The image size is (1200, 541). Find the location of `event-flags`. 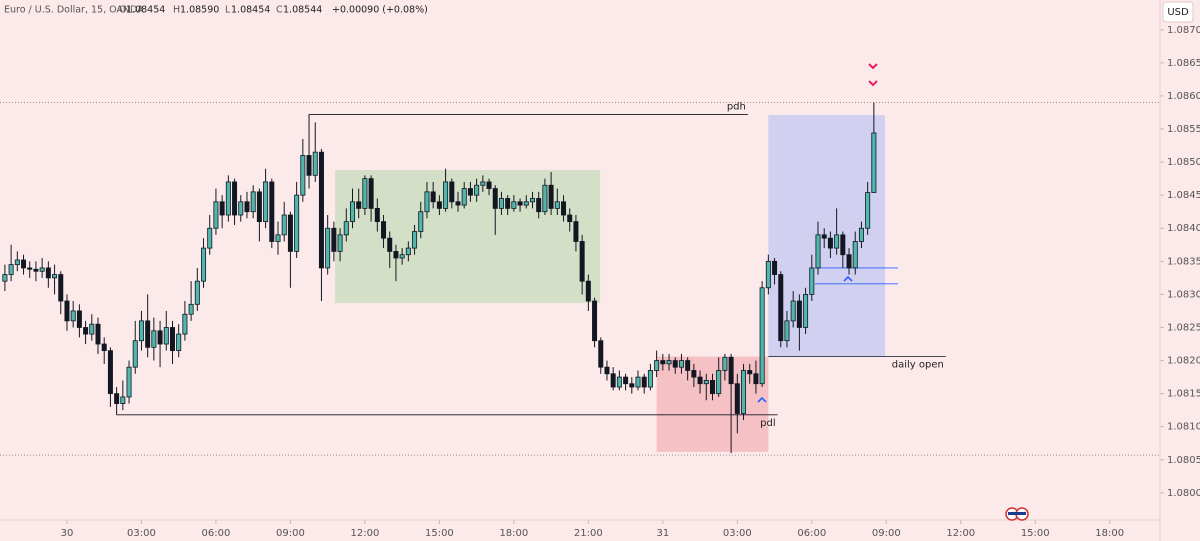

event-flags is located at coordinates (1017, 514).